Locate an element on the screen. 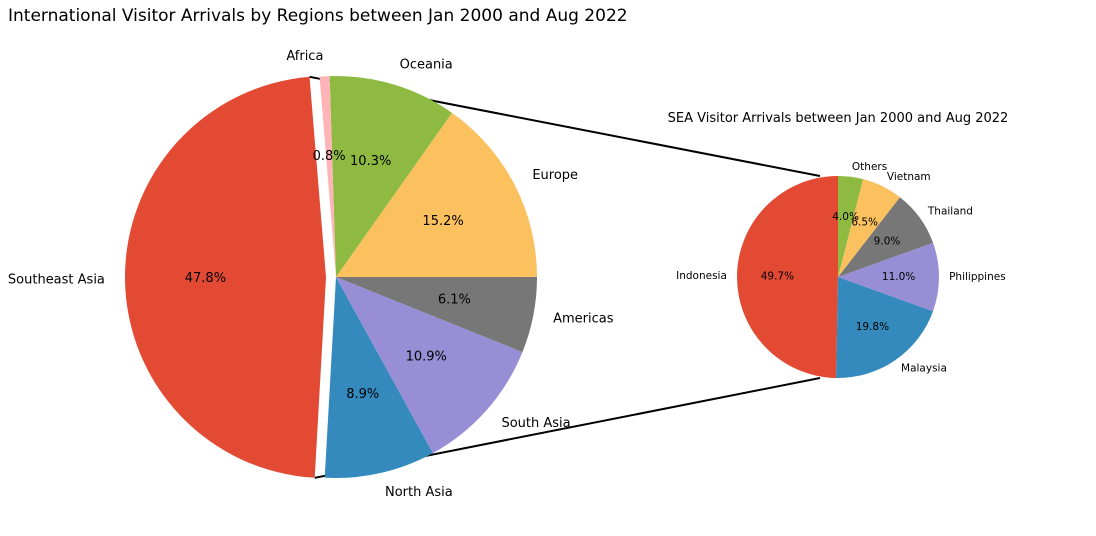 This screenshot has width=1096, height=536. main-pct-oceania: 10.3% is located at coordinates (370, 161).